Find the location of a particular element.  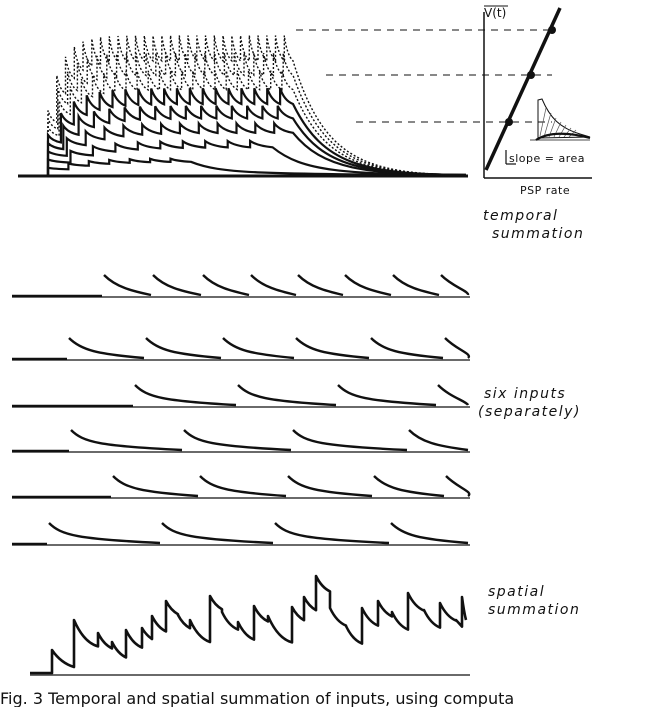

rate-point-mid is located at coordinates (531, 75).